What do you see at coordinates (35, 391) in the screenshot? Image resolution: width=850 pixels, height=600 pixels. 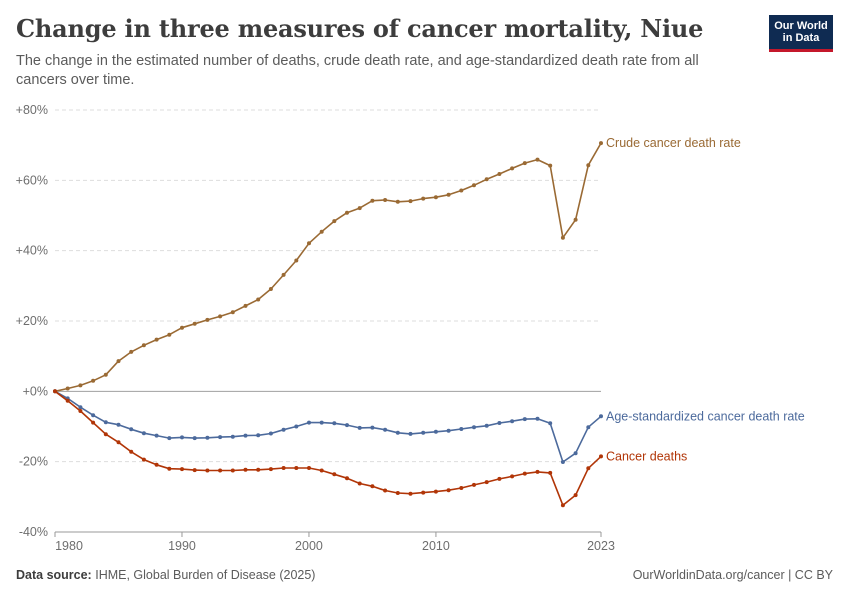 I see `y-tick-label: +0%` at bounding box center [35, 391].